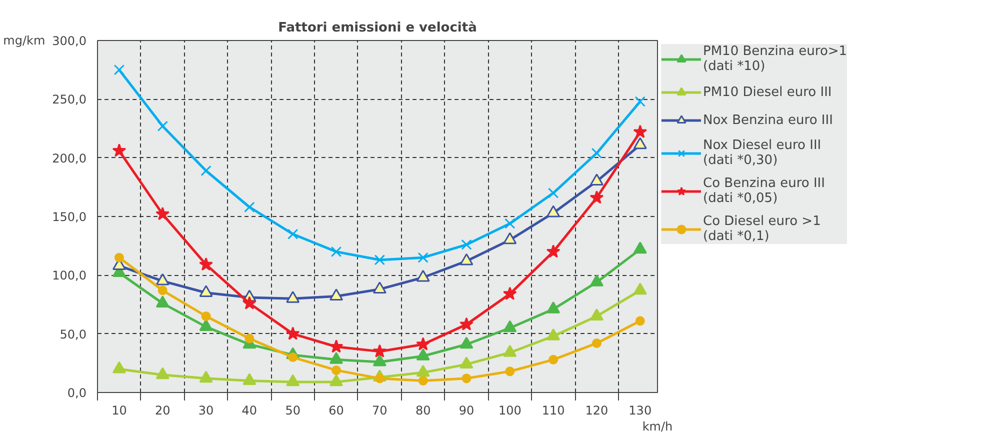  I want to click on y-tick-label: 300,0, so click(69, 41).